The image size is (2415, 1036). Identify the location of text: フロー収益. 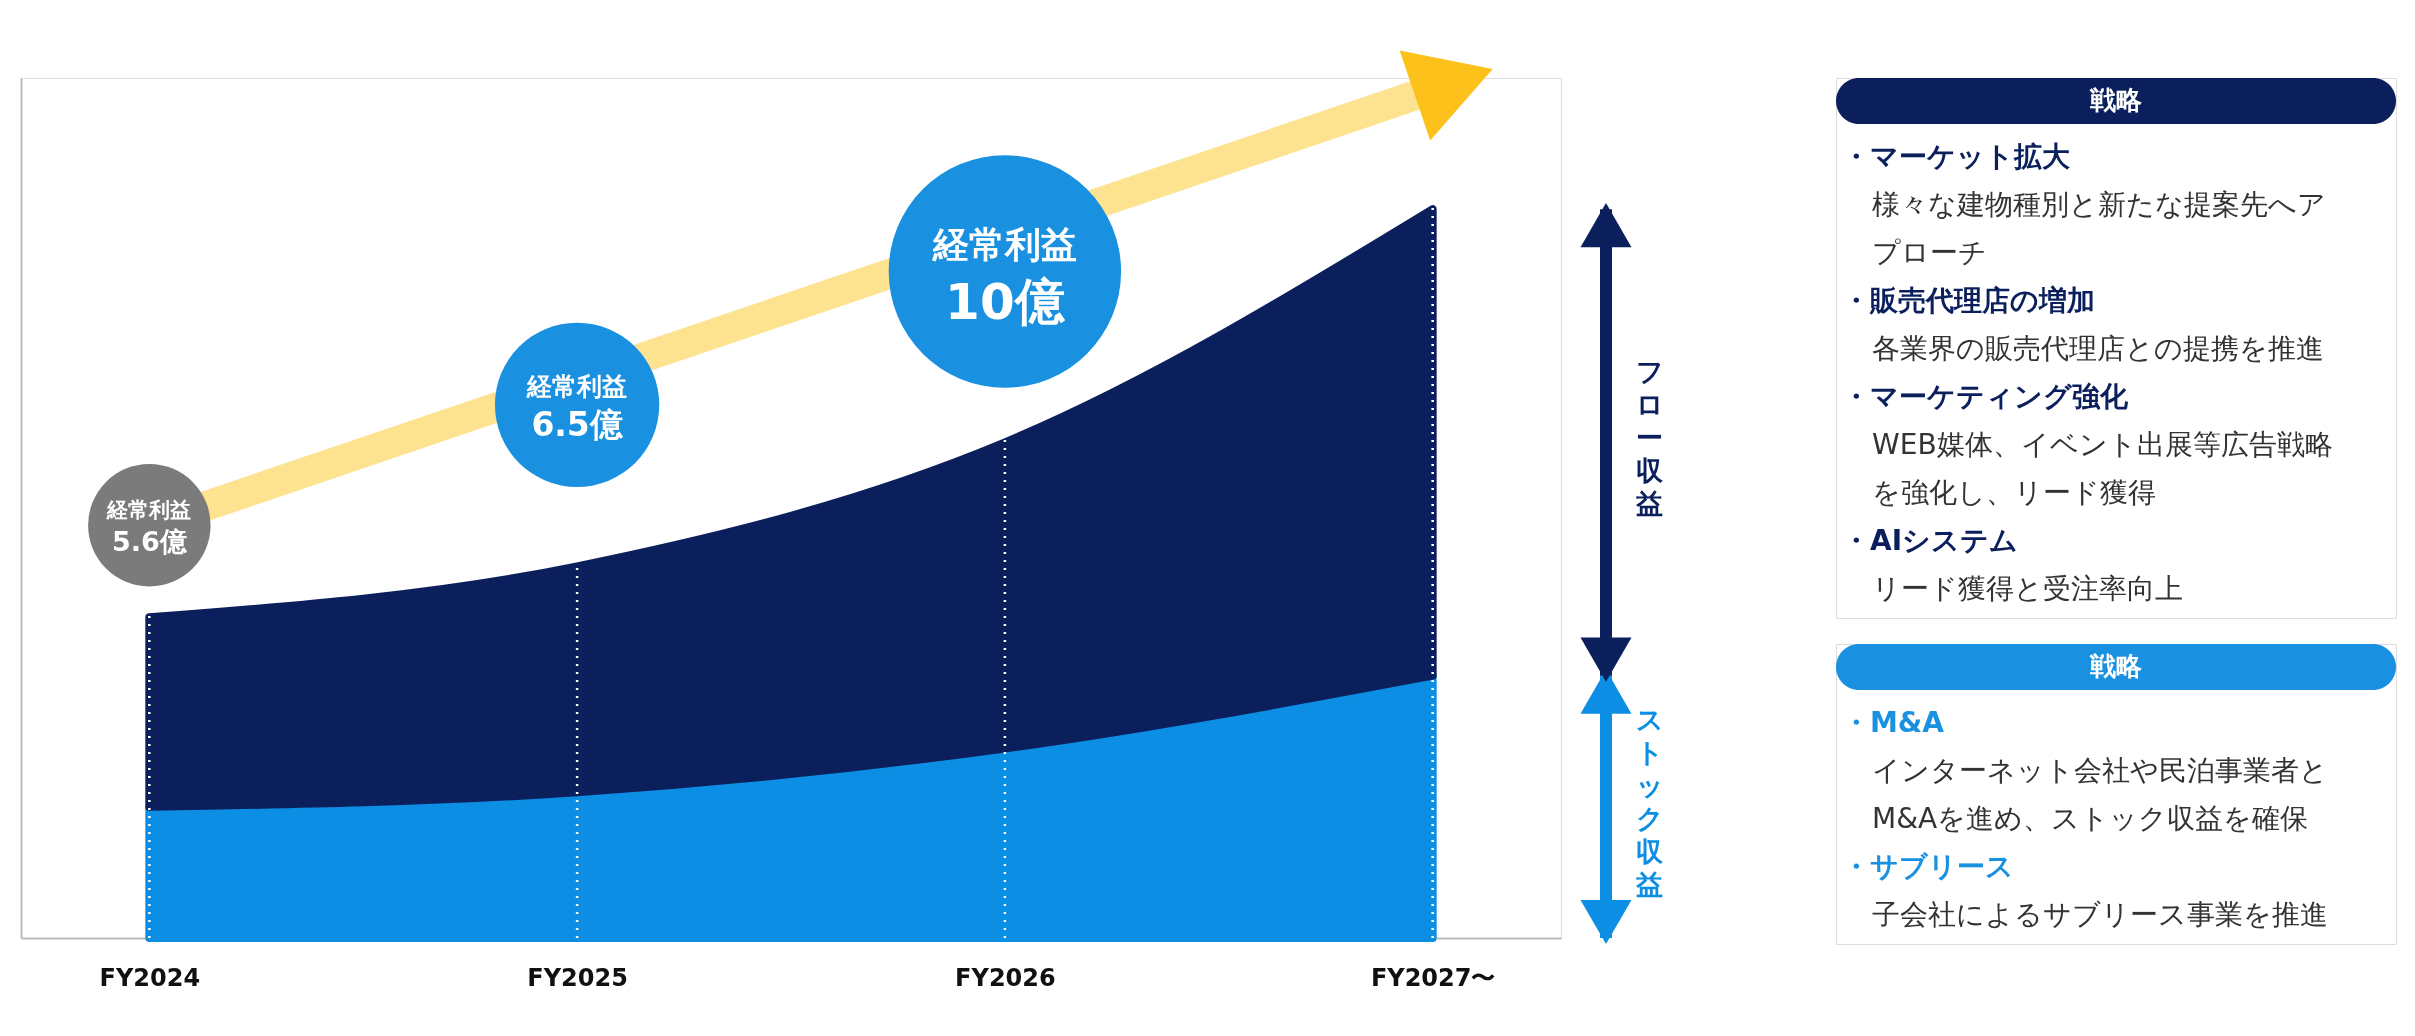
(1650, 437).